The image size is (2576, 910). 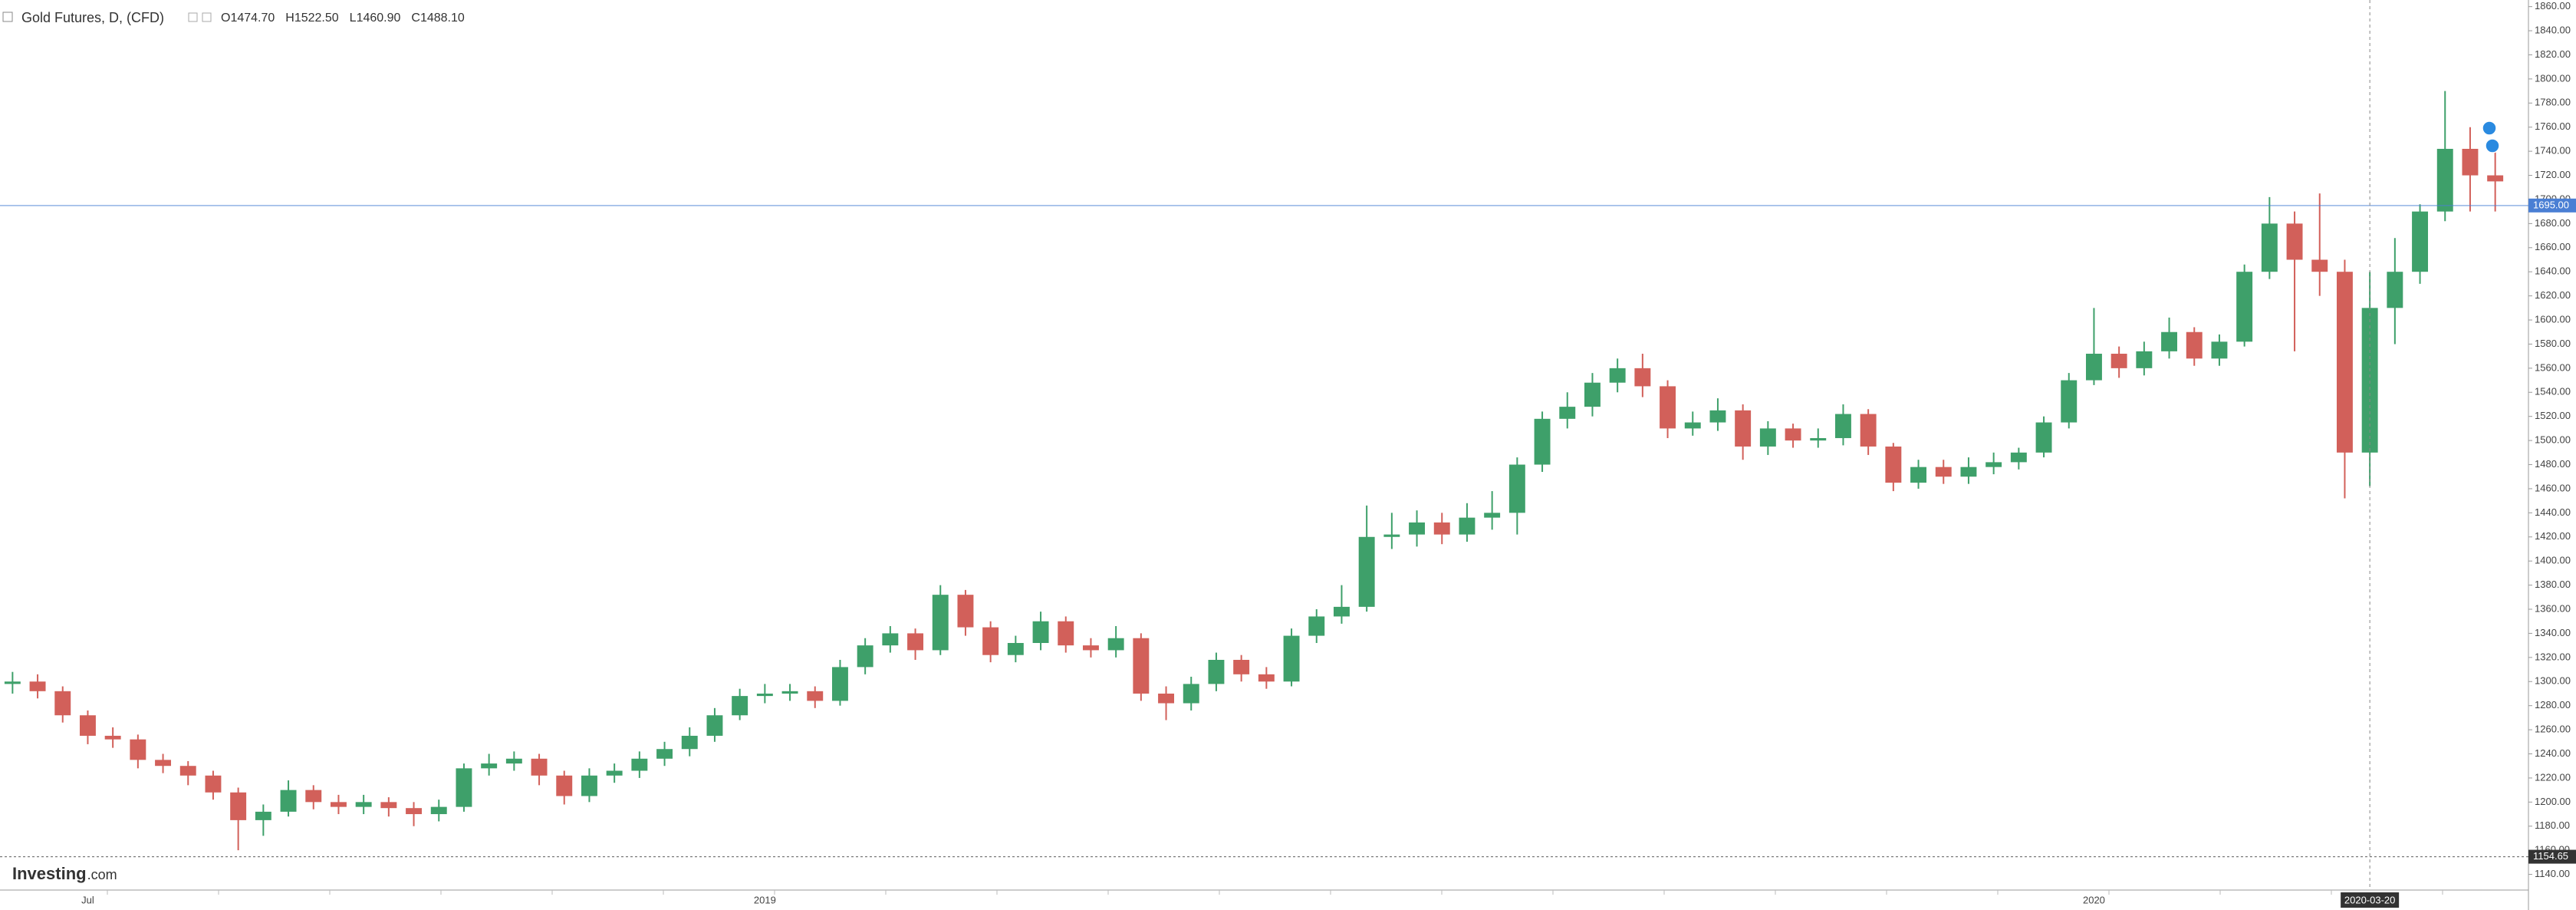 What do you see at coordinates (2553, 440) in the screenshot?
I see `y-tick-label: 1500.00` at bounding box center [2553, 440].